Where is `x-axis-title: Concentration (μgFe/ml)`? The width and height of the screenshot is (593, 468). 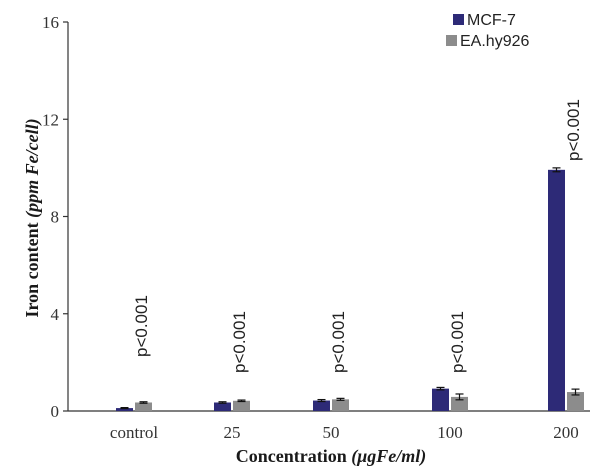 x-axis-title: Concentration (μgFe/ml) is located at coordinates (331, 456).